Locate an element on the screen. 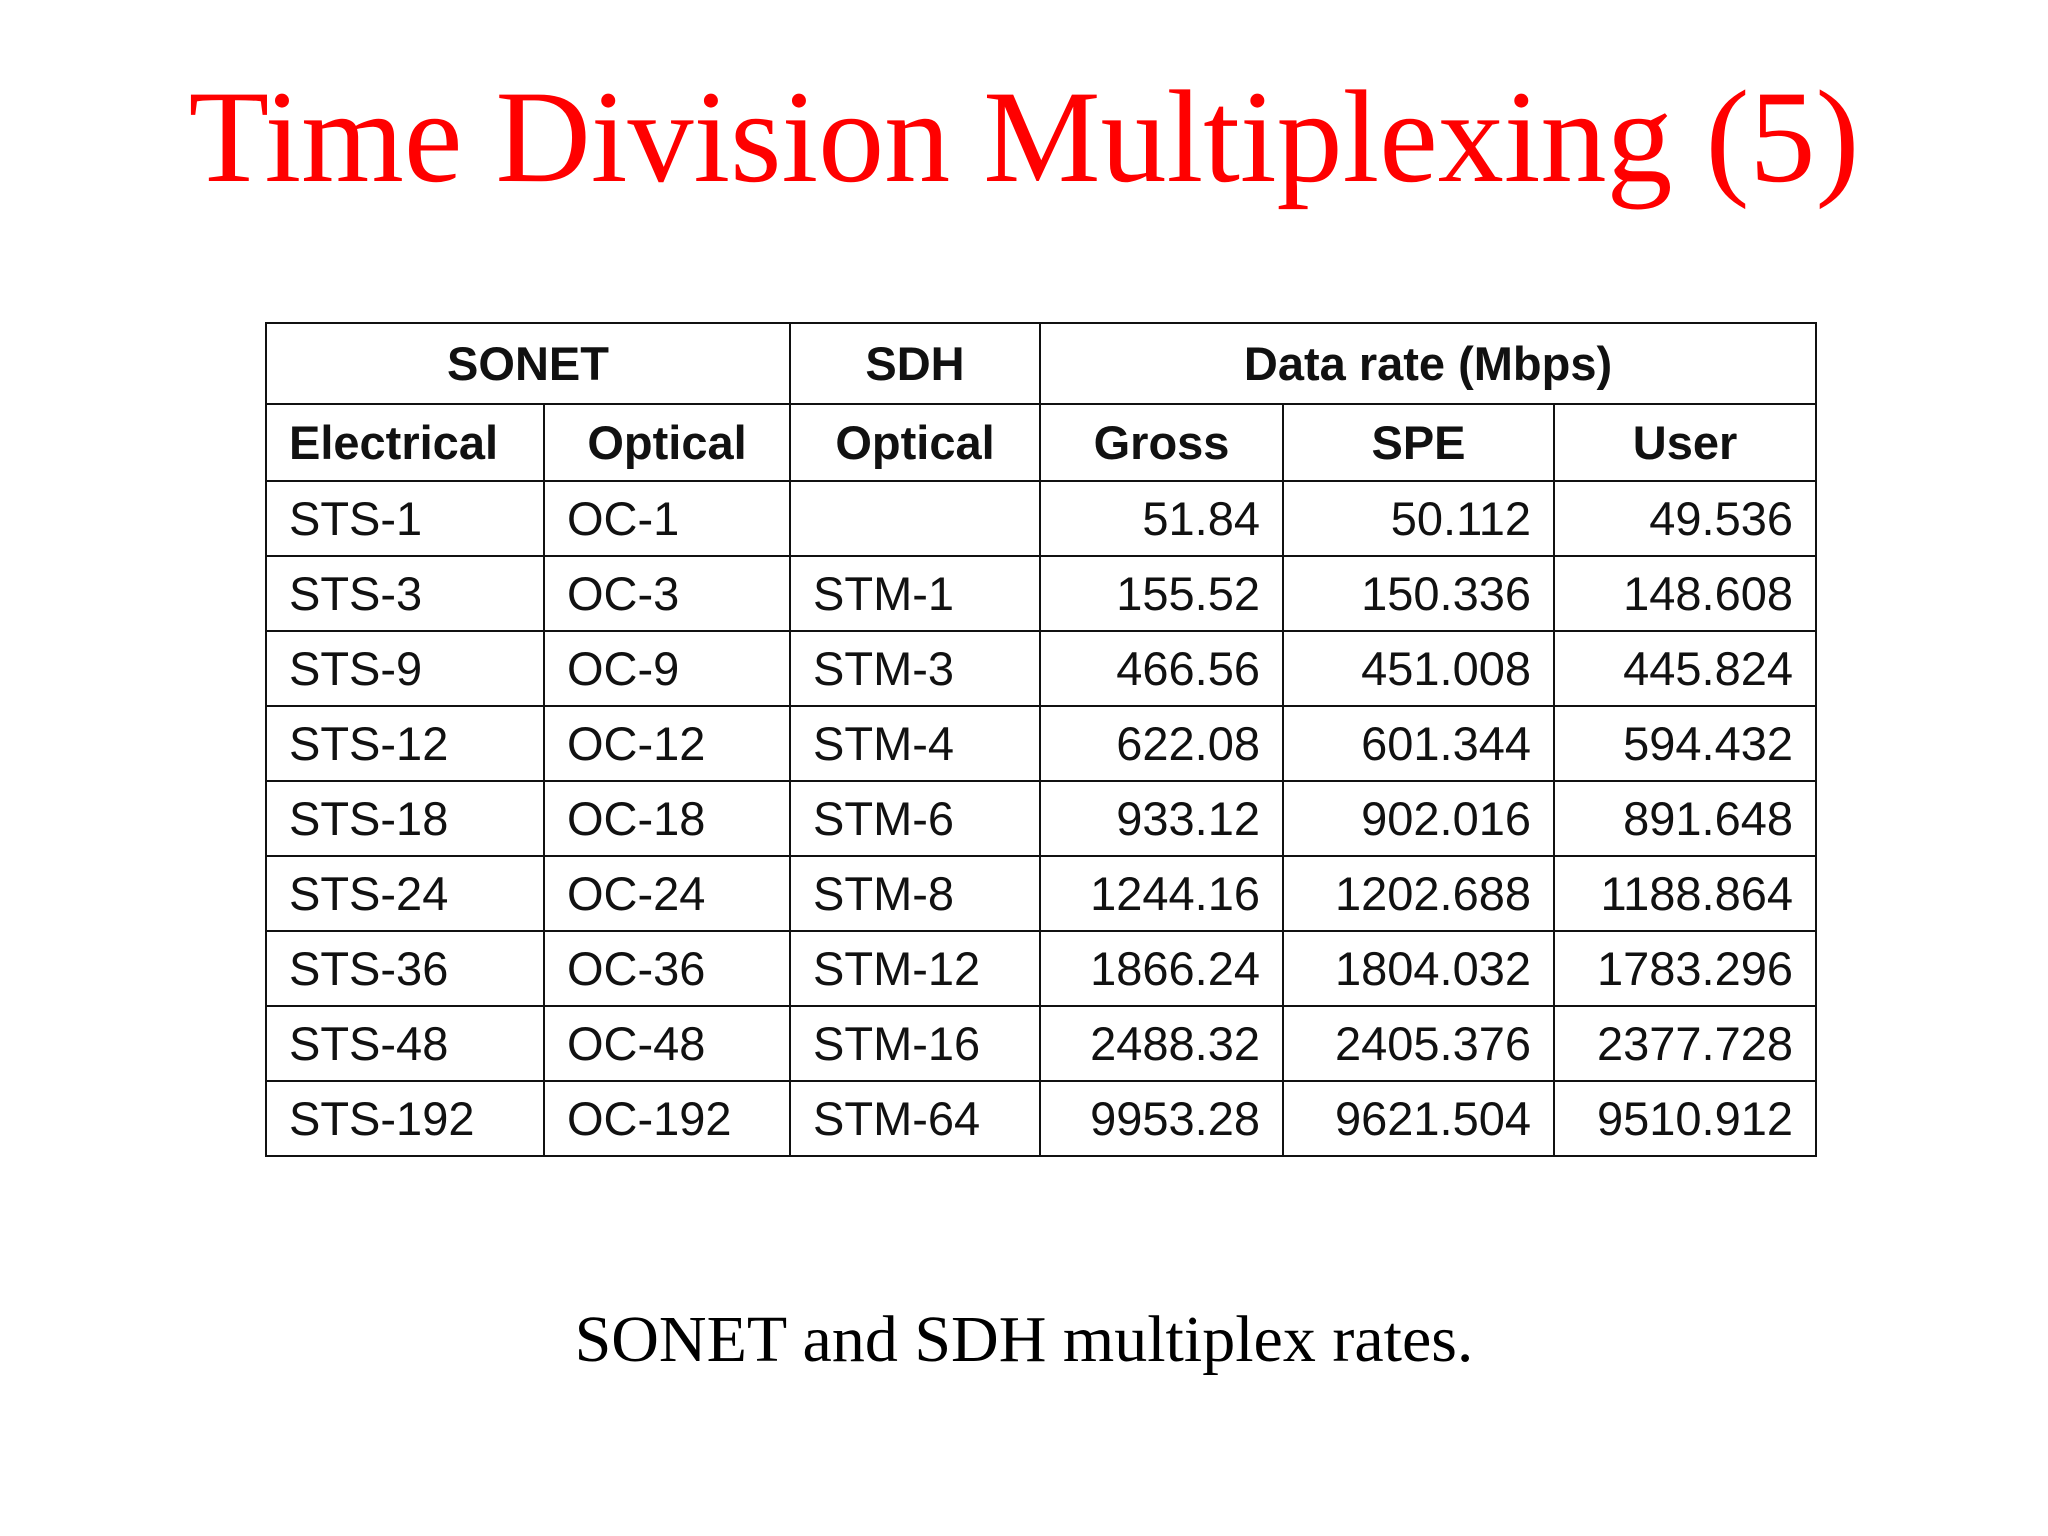 This screenshot has width=2048, height=1536. optical-sdh-cell: STM-64 is located at coordinates (915, 1118).